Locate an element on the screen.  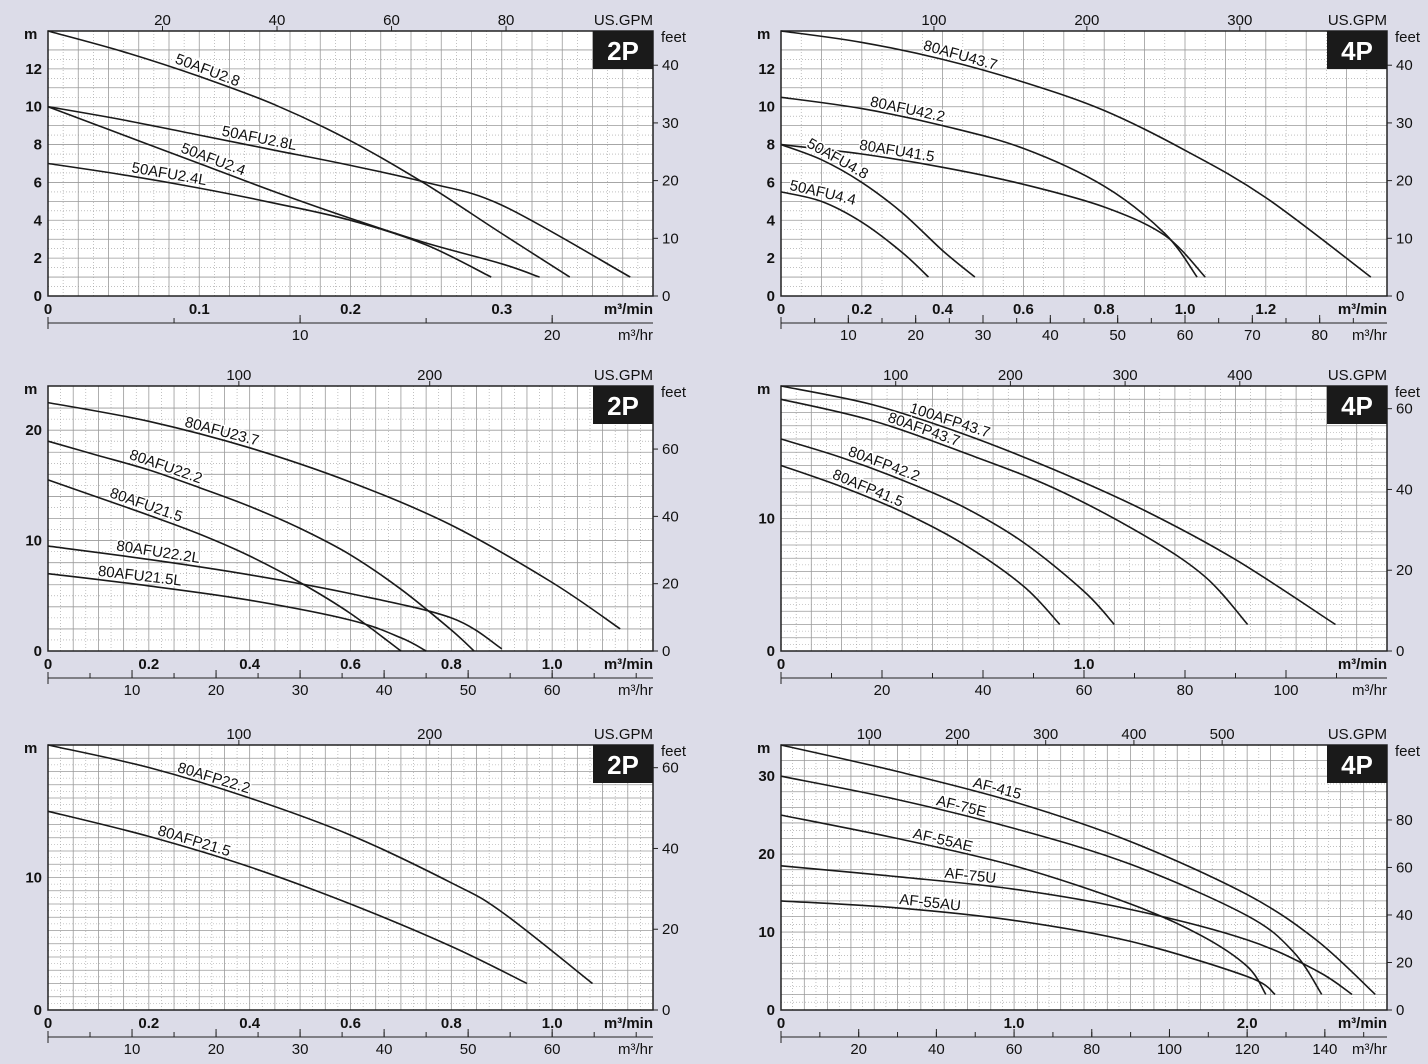
y-tick-label: 30 is located at coordinates (766, 776).